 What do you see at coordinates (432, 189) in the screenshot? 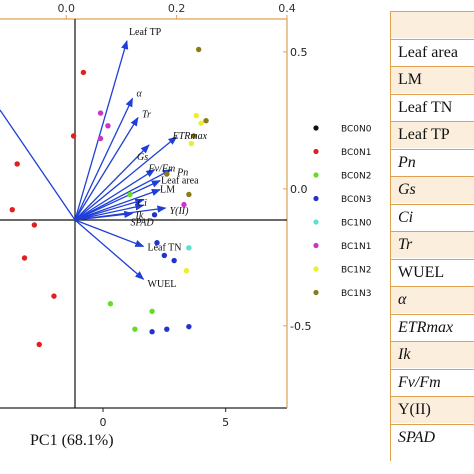
I see `table-row: Gs` at bounding box center [432, 189].